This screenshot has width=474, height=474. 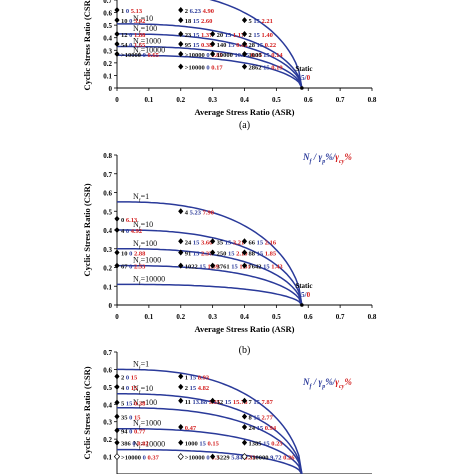 What do you see at coordinates (187, 11) in the screenshot?
I see `label-nf: 2` at bounding box center [187, 11].